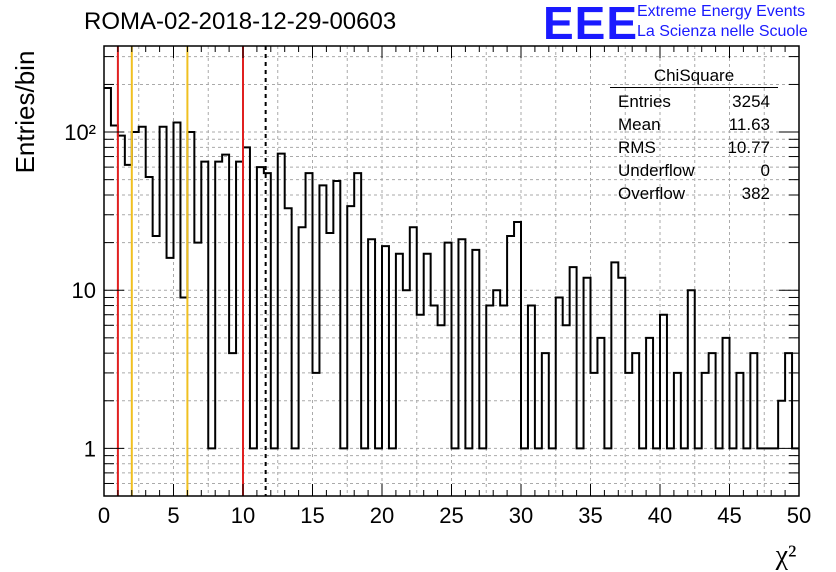  I want to click on y-axis-label: Entries/bin, so click(25, 112).